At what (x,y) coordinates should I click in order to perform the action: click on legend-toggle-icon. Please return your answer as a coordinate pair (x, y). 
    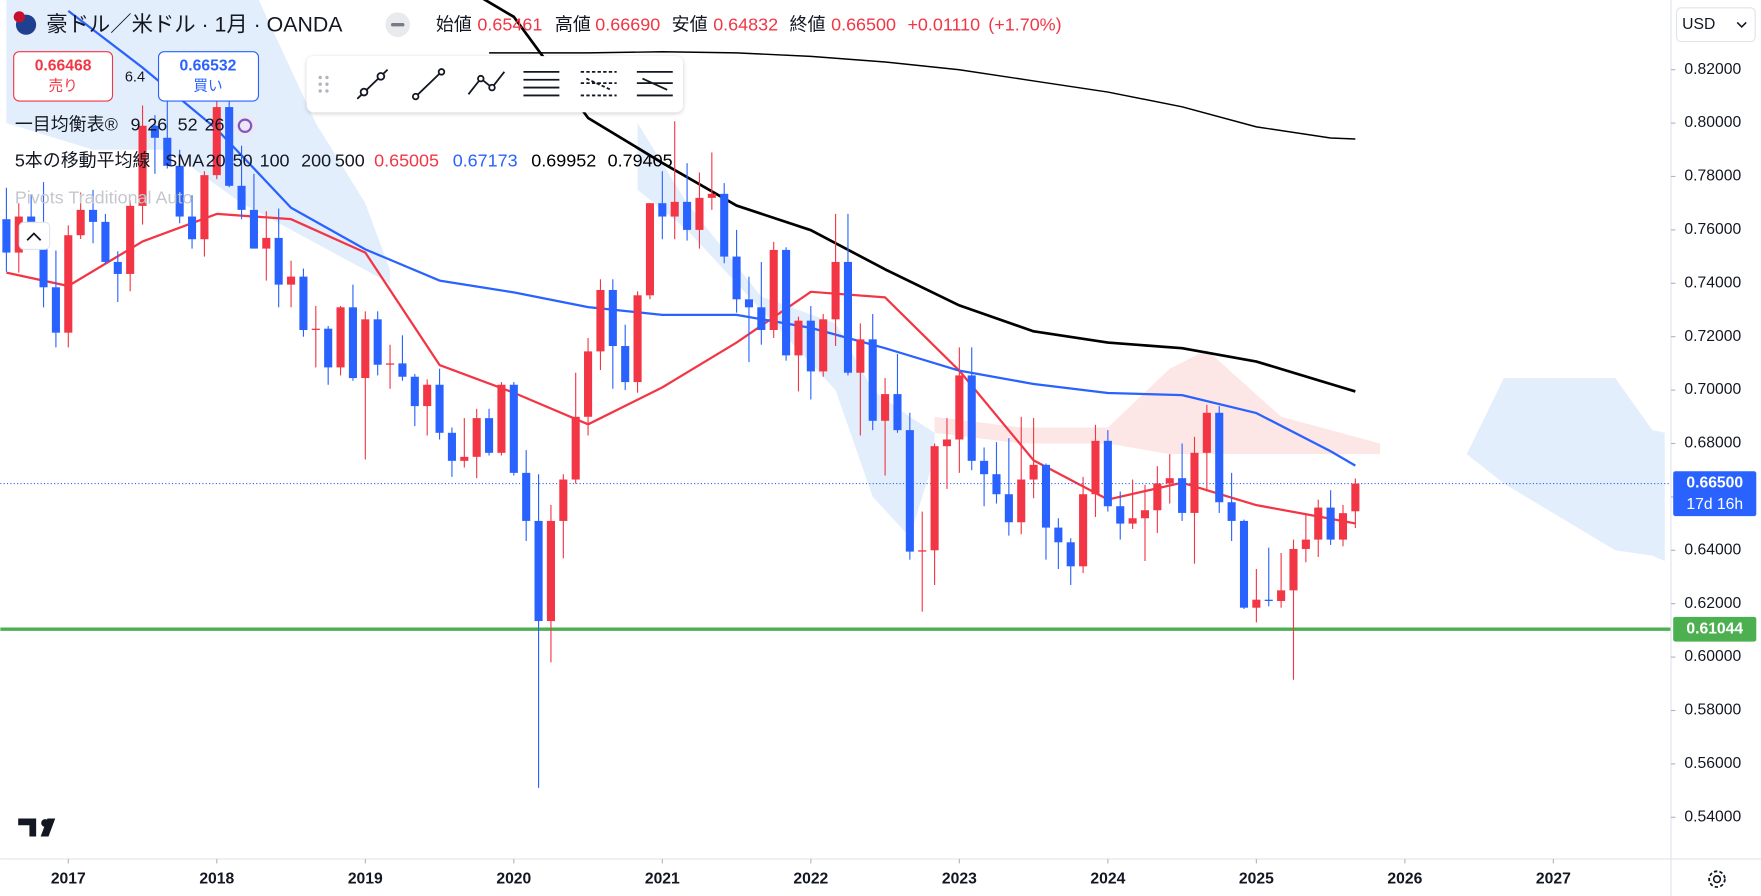
    Looking at the image, I should click on (34, 236).